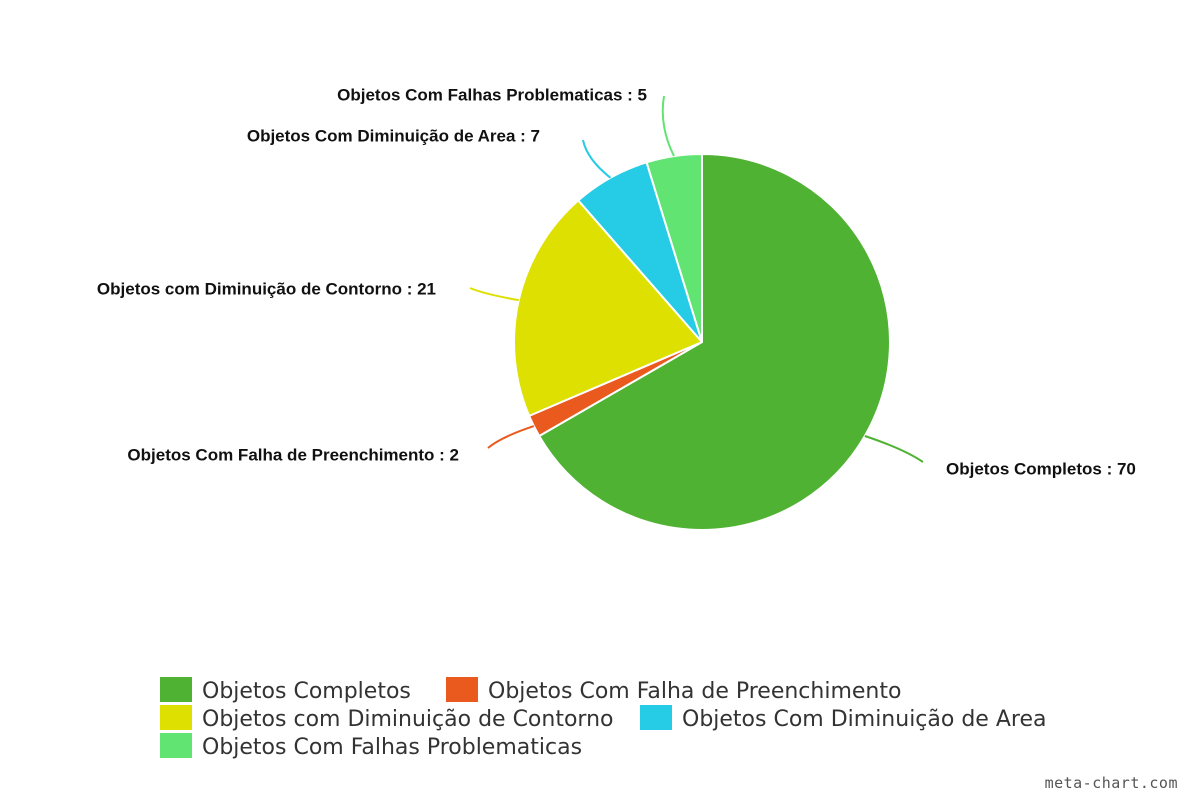 The height and width of the screenshot is (800, 1200). Describe the element at coordinates (492, 94) in the screenshot. I see `data-label-objetos-com-falhas-problematicas: Objetos Com Falhas Problematicas : 5` at that location.